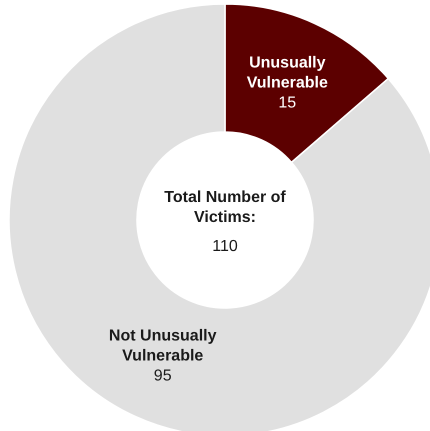  I want to click on text: Total Number of Victims:, so click(225, 207).